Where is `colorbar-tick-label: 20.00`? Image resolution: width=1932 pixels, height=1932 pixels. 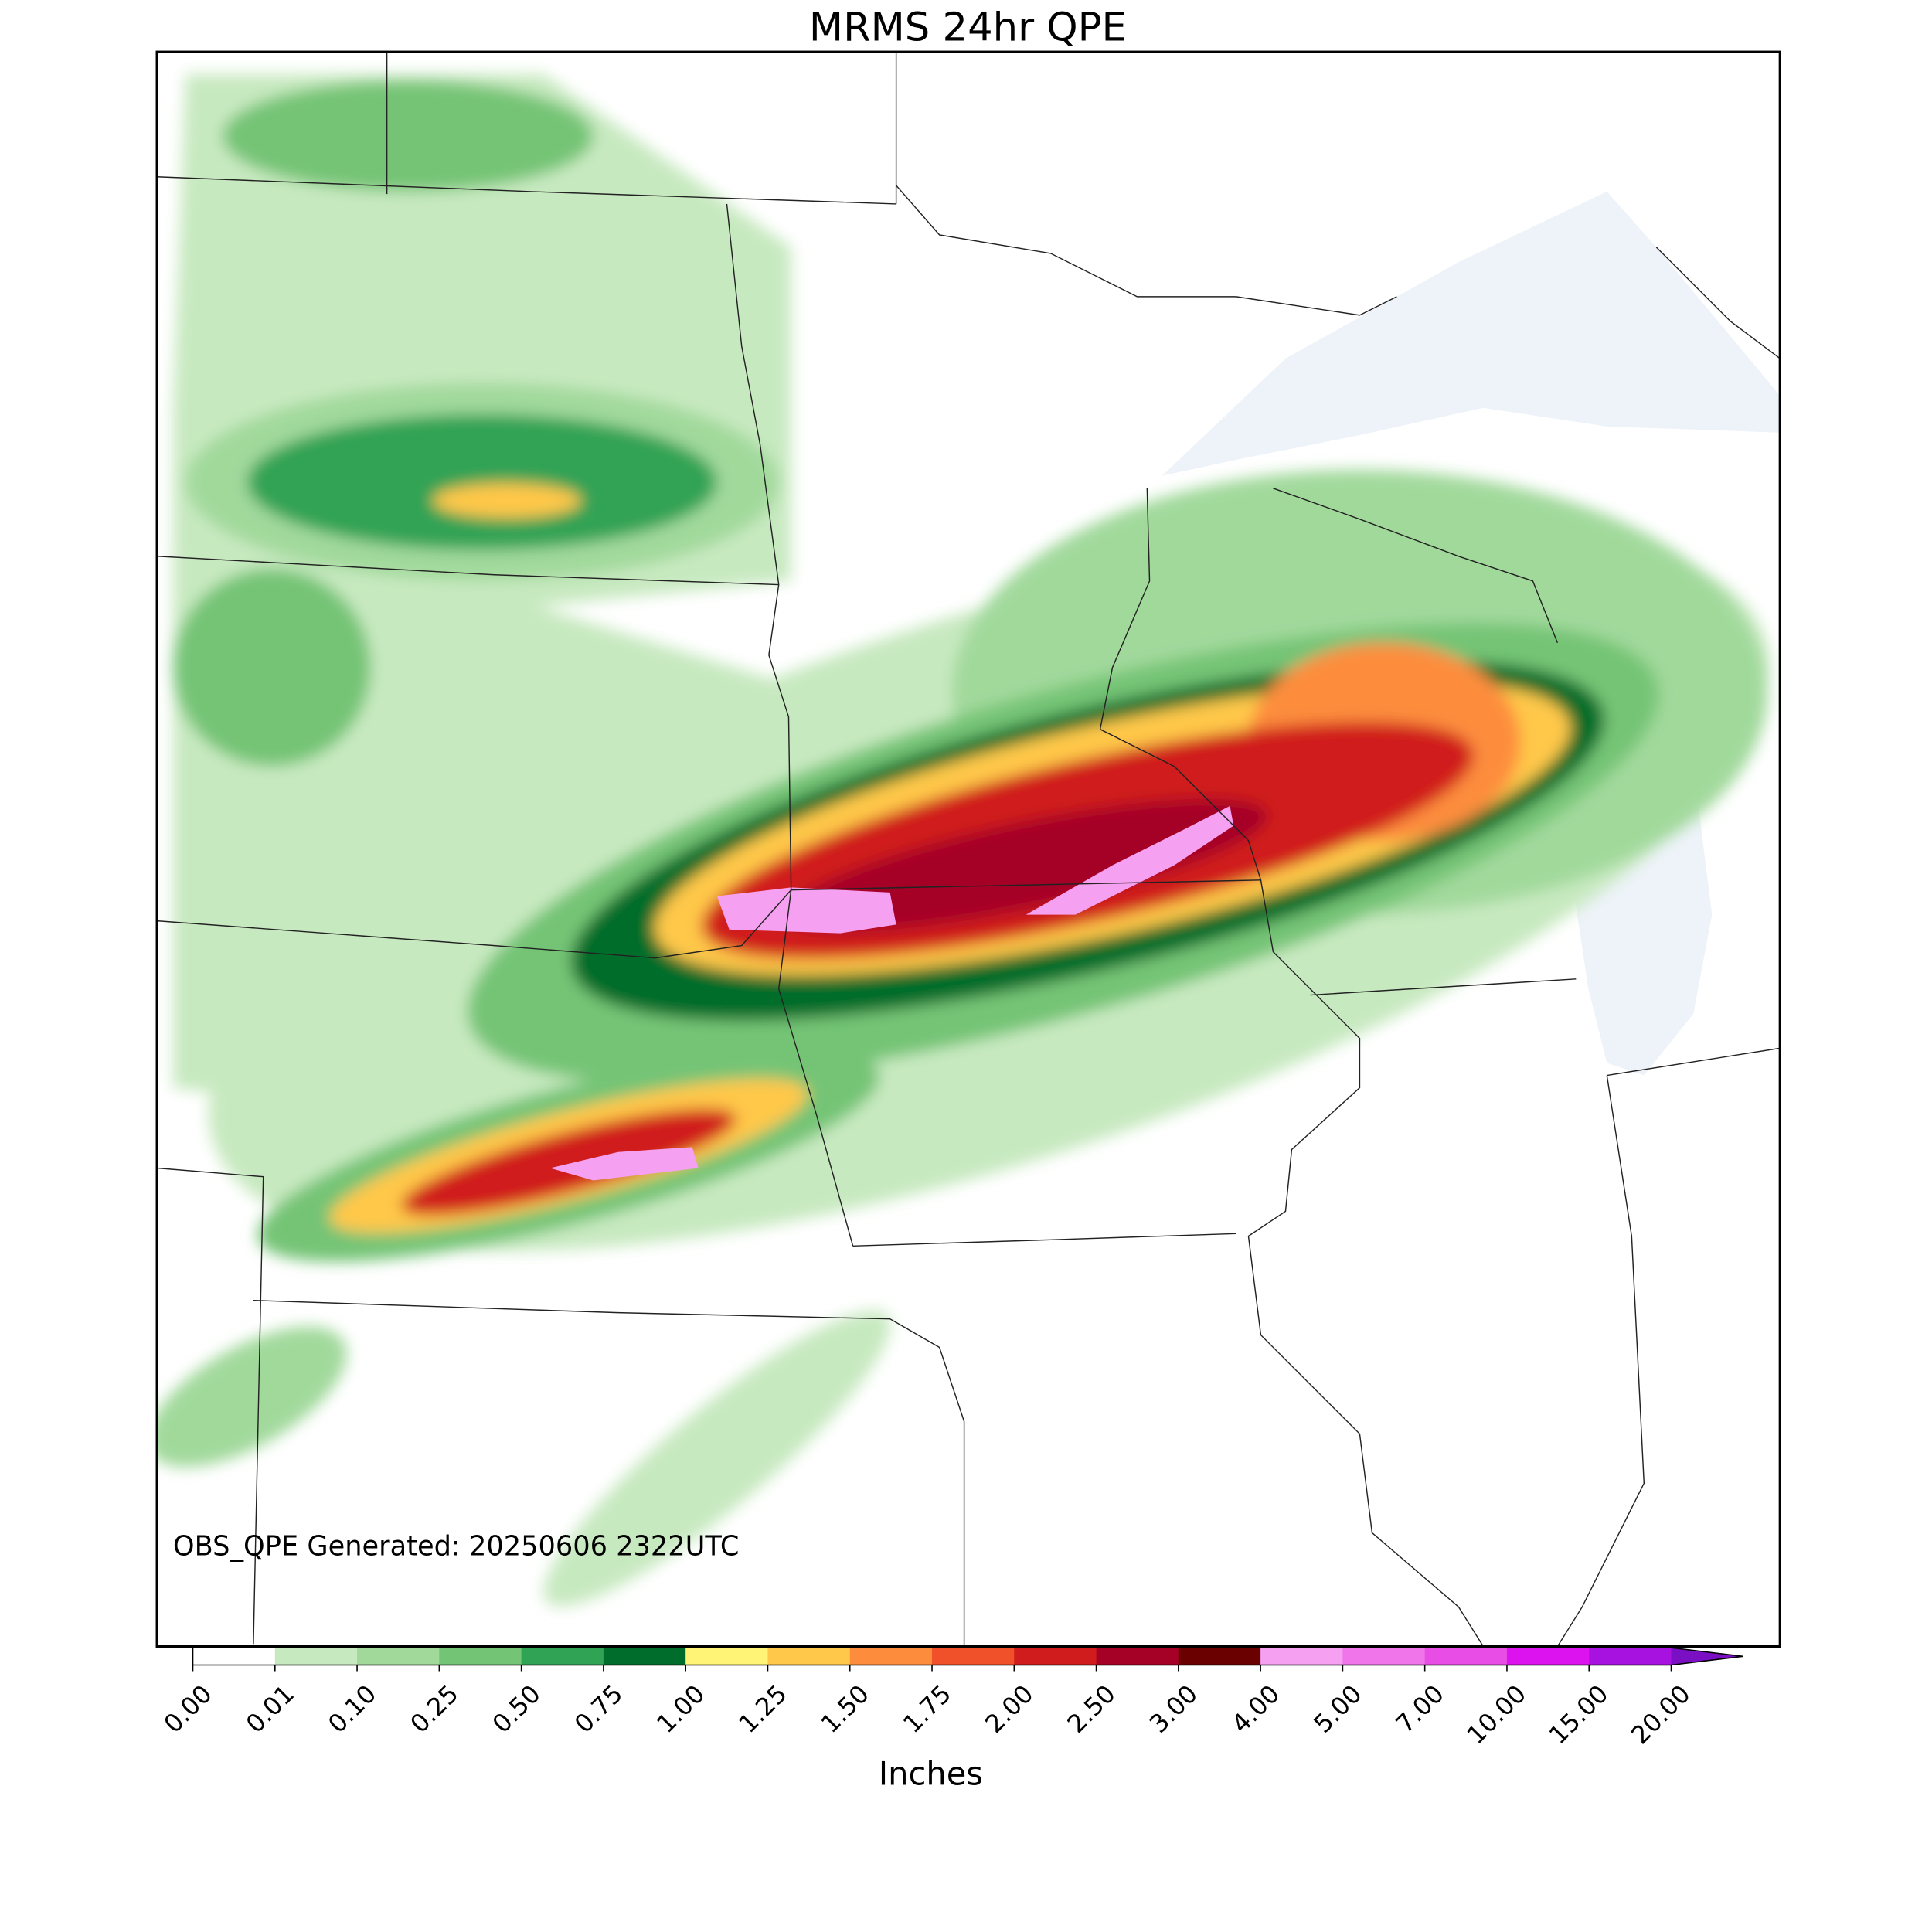 colorbar-tick-label: 20.00 is located at coordinates (1660, 1714).